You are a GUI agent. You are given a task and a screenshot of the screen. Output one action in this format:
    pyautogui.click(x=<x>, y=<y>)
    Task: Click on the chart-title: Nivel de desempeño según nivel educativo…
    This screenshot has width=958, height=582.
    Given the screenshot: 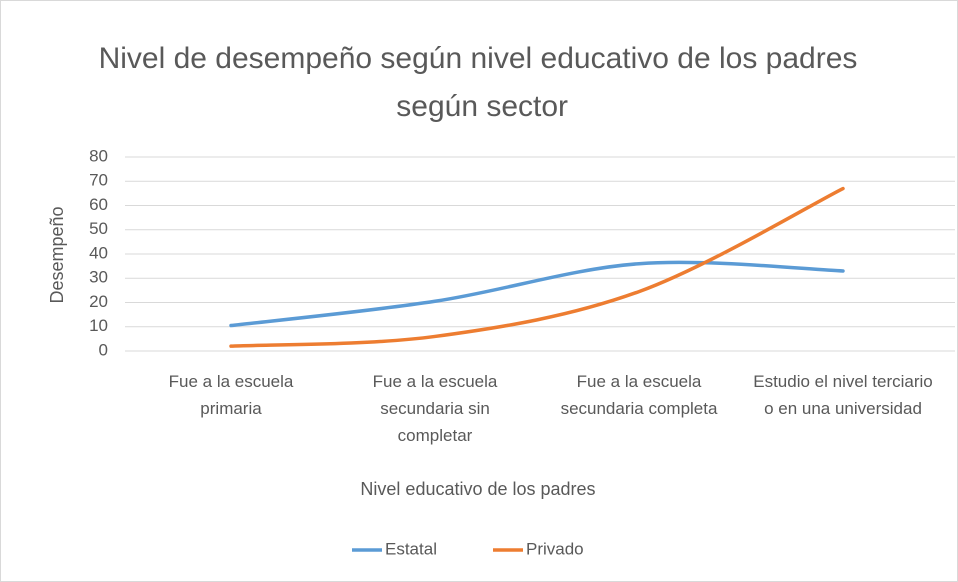 What is the action you would take?
    pyautogui.click(x=478, y=82)
    